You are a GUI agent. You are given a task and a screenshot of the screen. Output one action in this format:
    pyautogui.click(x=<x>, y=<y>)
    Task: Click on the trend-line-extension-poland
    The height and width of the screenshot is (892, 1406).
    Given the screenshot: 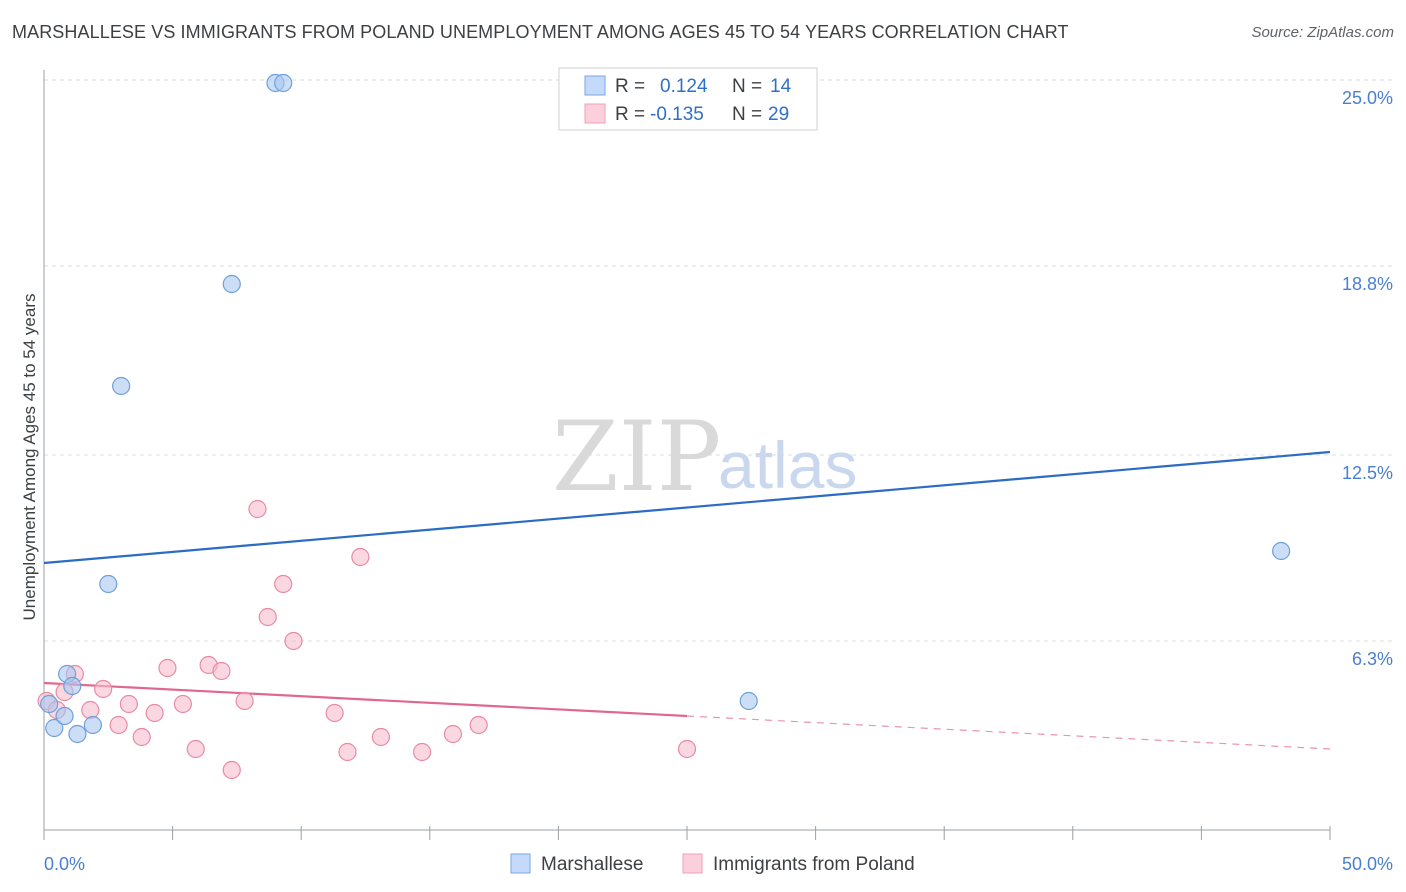 What is the action you would take?
    pyautogui.click(x=1008, y=732)
    